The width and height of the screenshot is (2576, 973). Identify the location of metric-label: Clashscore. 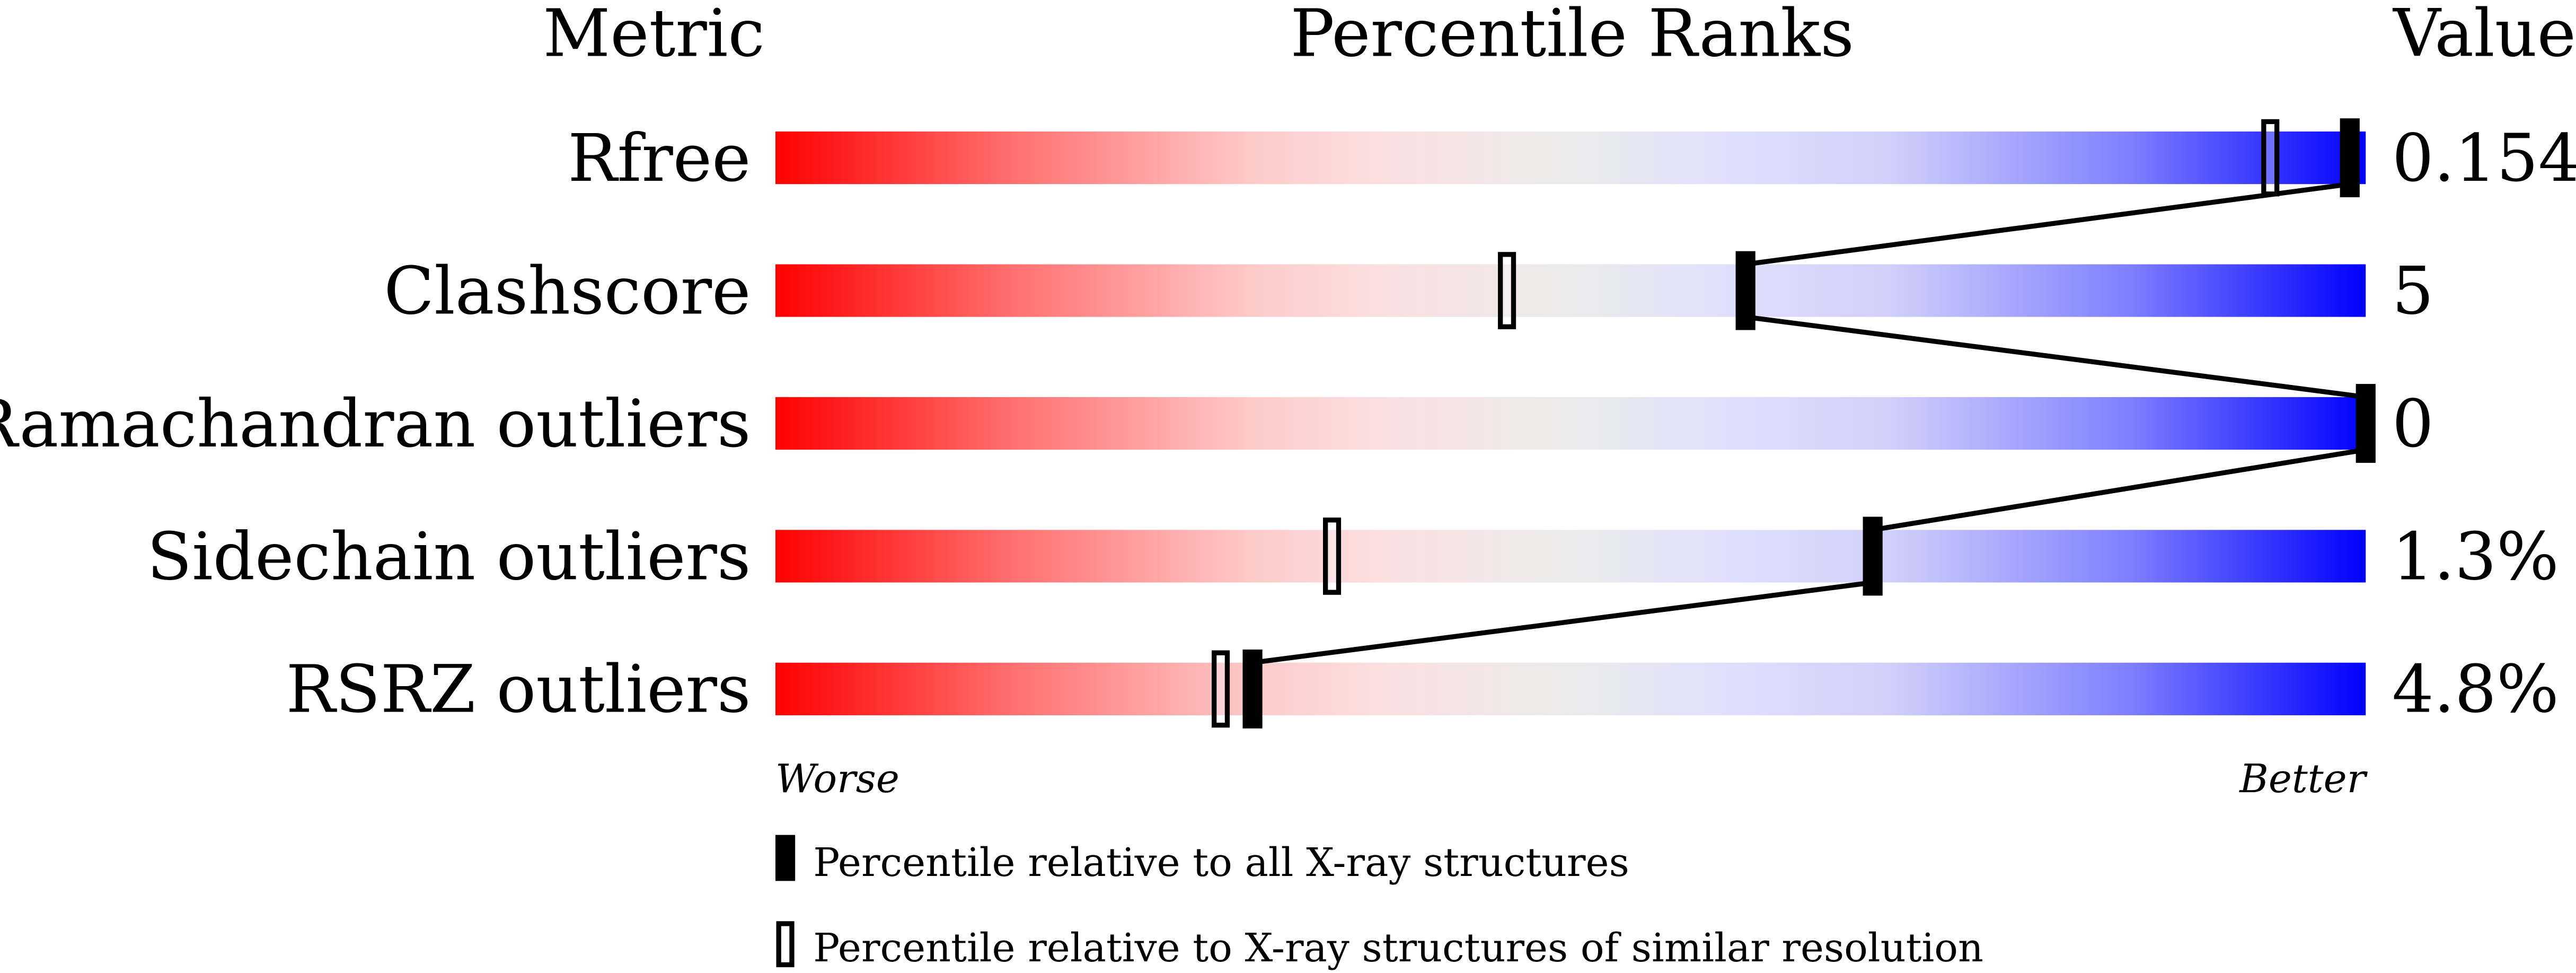
(567, 291).